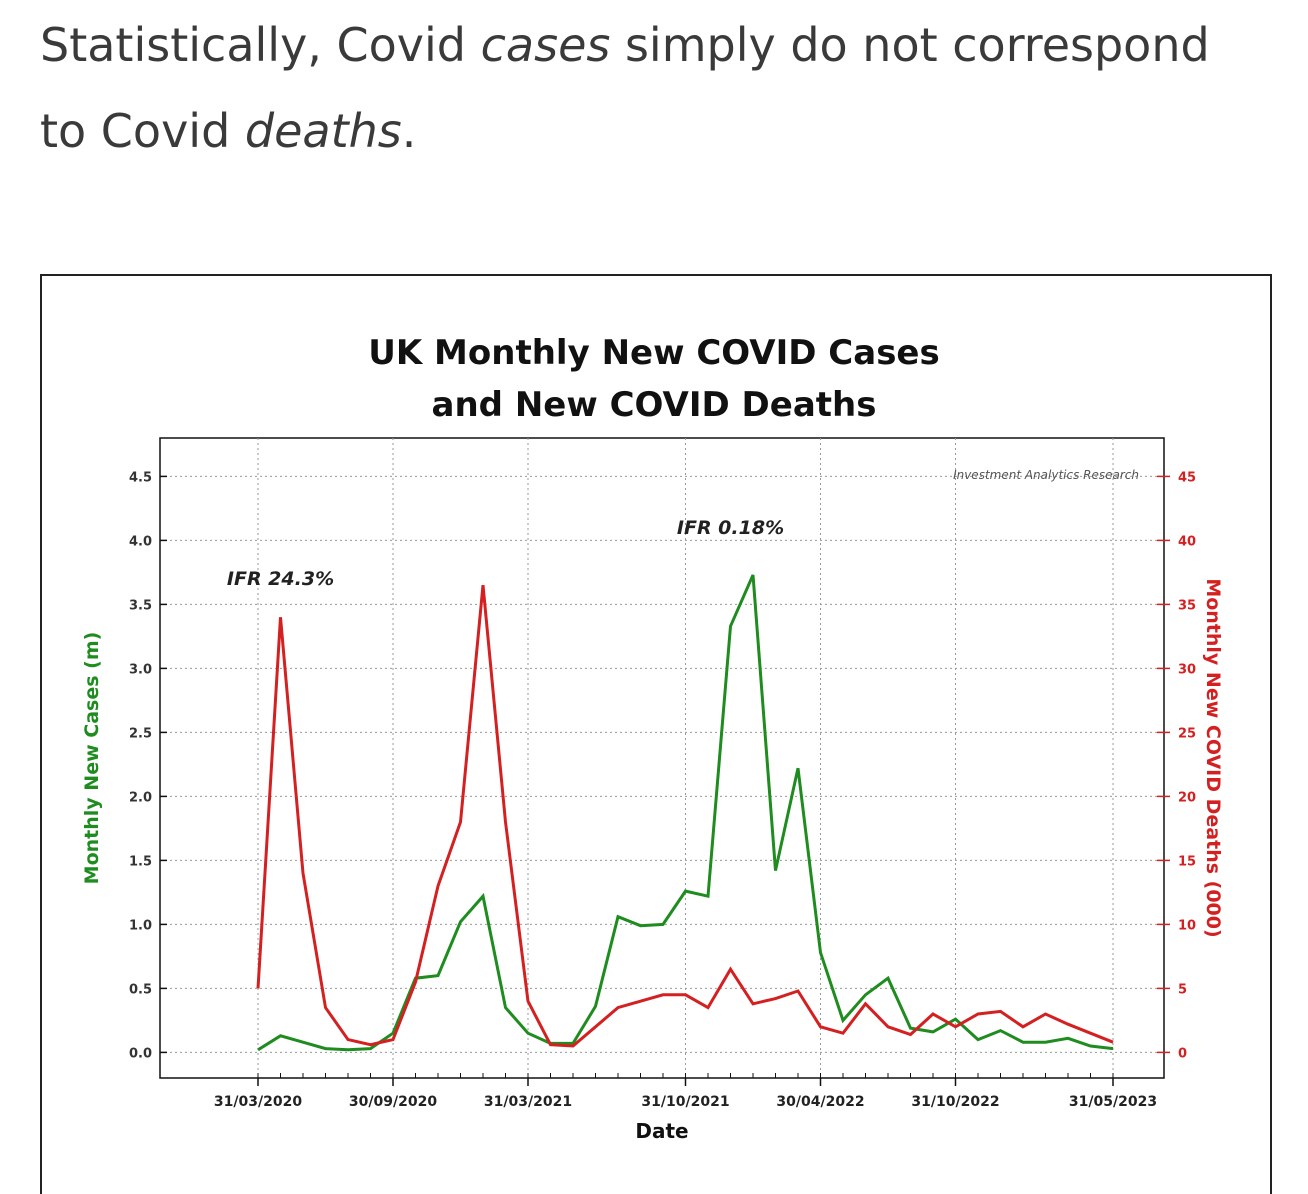 This screenshot has height=1194, width=1308. Describe the element at coordinates (1113, 1102) in the screenshot. I see `x-tick-label: 31/05/2023` at that location.